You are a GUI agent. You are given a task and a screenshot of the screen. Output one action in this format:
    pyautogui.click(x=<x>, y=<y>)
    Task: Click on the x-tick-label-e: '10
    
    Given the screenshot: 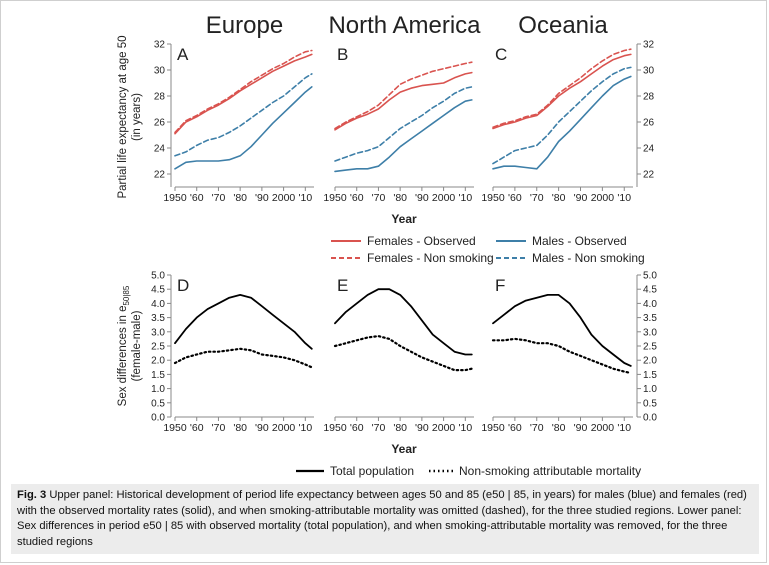 What is the action you would take?
    pyautogui.click(x=465, y=428)
    